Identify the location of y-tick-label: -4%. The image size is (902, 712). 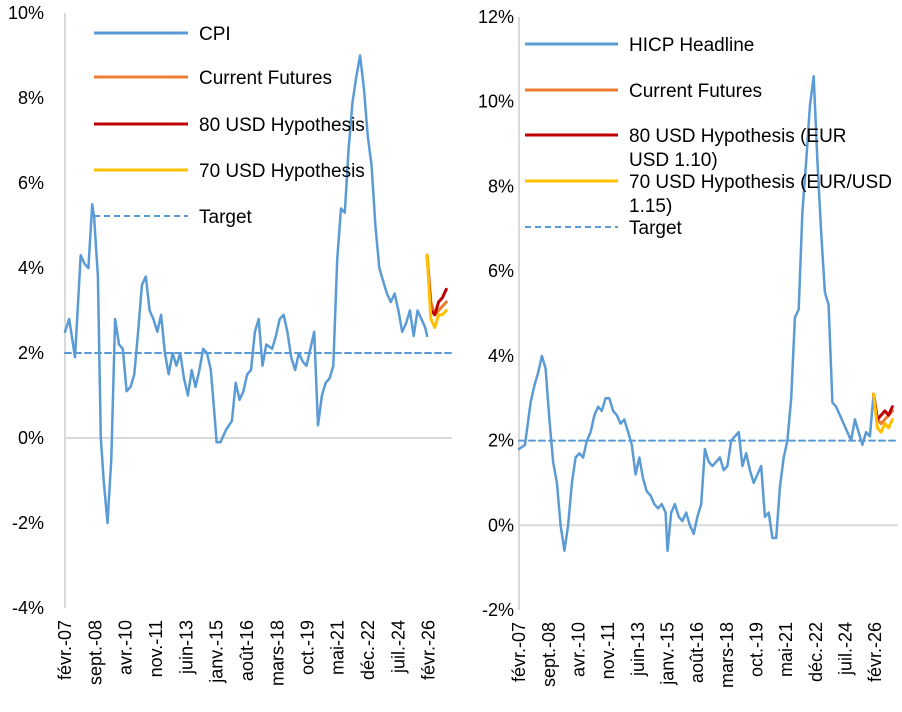
(28, 608).